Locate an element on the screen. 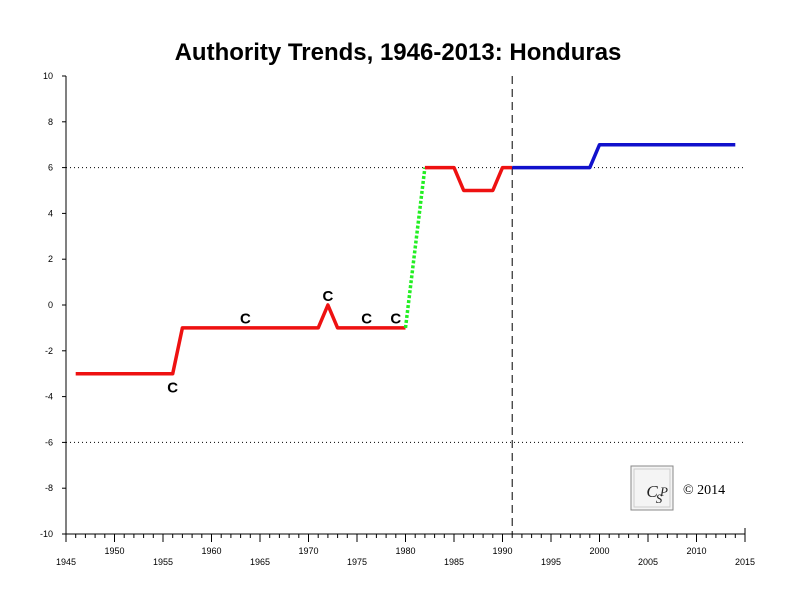  csp-logo: C S P is located at coordinates (652, 488).